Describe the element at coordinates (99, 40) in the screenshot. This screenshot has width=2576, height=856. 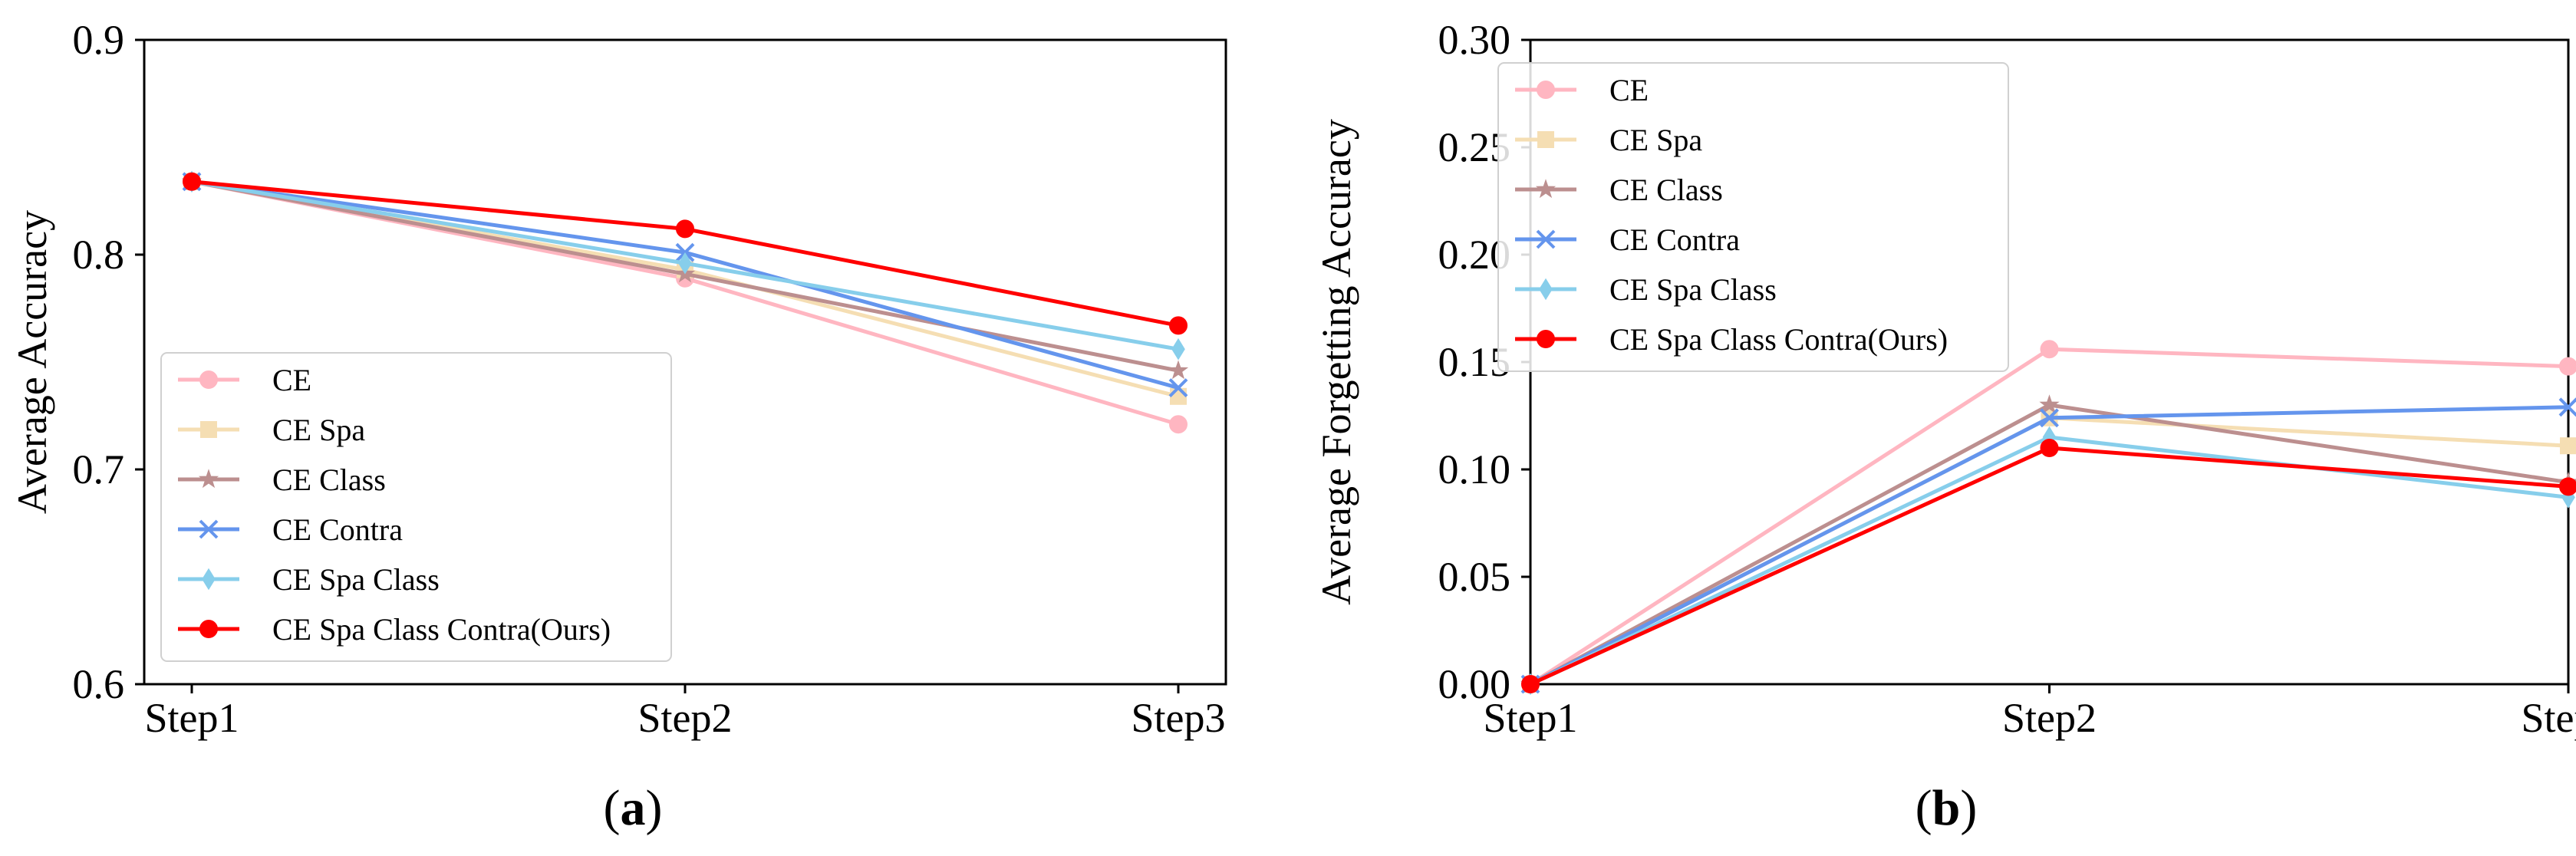
I see `y-tick-label: 0.9` at that location.